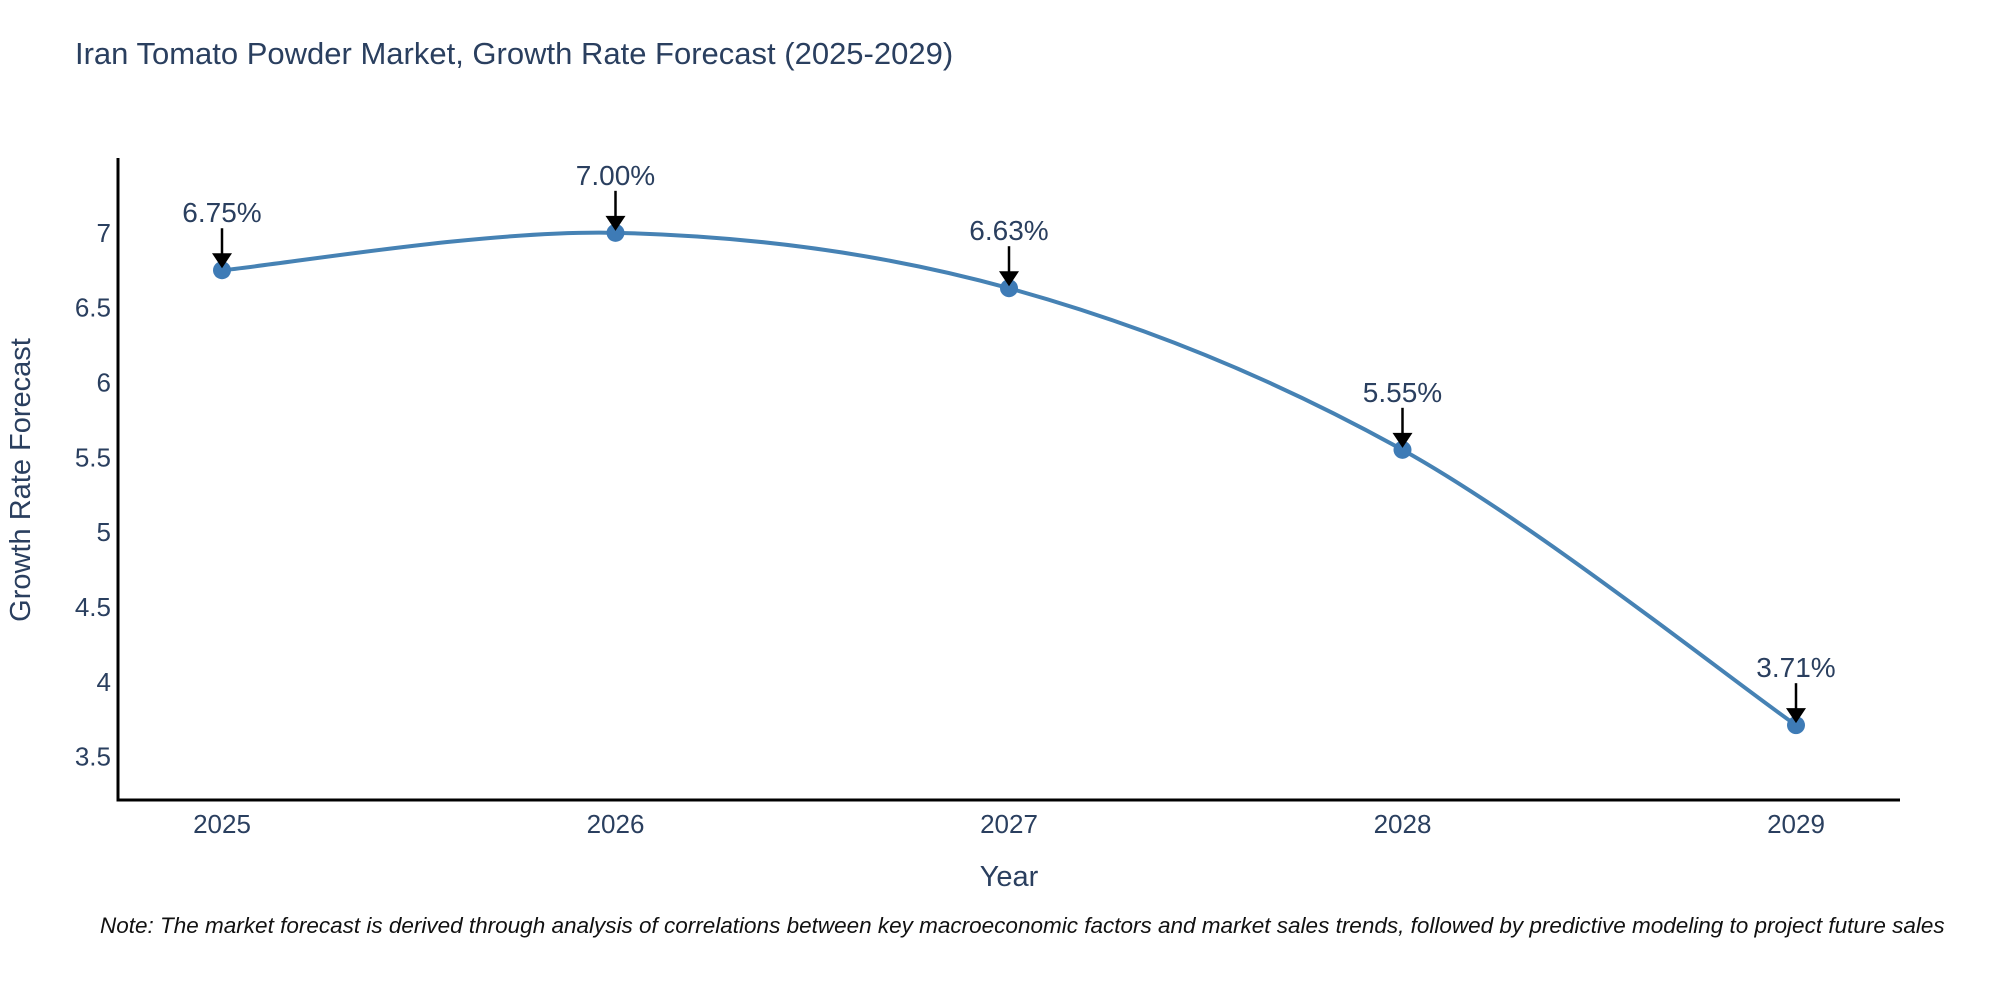  What do you see at coordinates (104, 682) in the screenshot?
I see `y-tick-label: 4` at bounding box center [104, 682].